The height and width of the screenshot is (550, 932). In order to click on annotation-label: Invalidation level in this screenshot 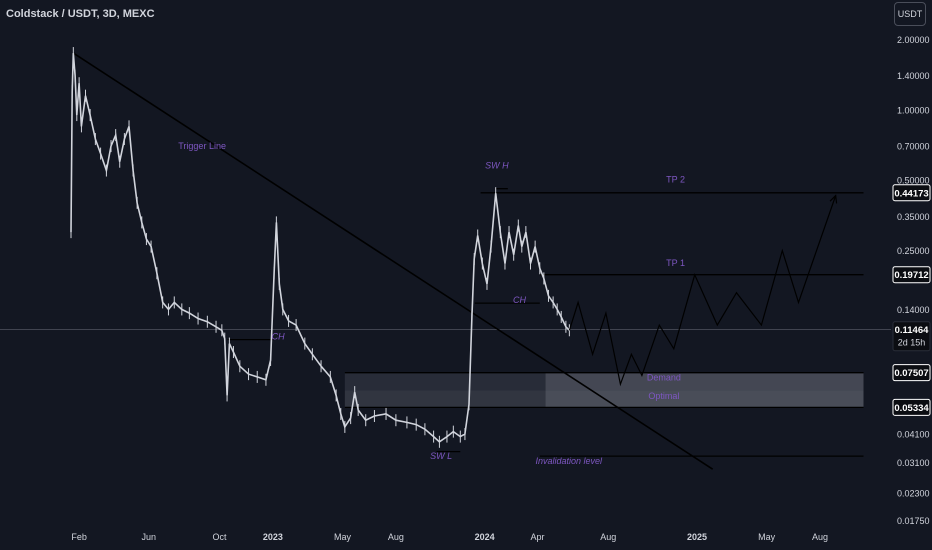, I will do `click(570, 461)`.